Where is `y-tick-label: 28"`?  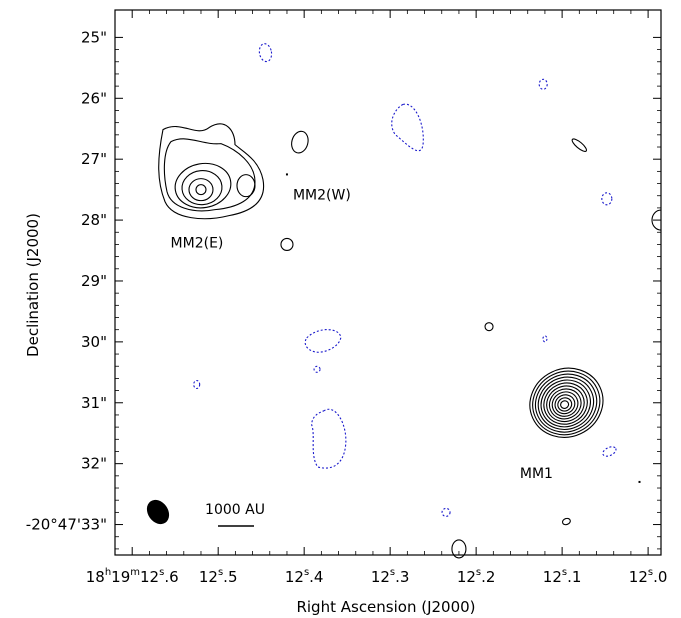
y-tick-label: 28" is located at coordinates (94, 220).